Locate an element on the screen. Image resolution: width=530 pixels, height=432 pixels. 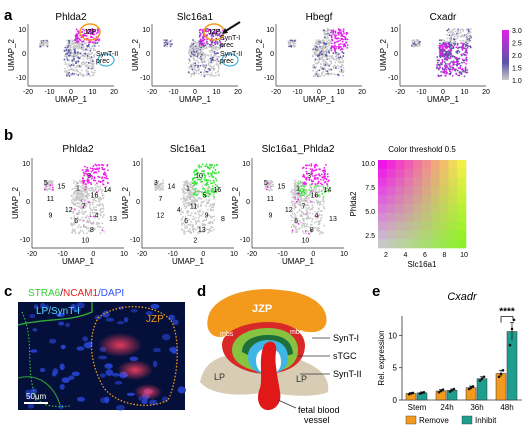
legend-y-tick: 10.0 is located at coordinates (368, 164).